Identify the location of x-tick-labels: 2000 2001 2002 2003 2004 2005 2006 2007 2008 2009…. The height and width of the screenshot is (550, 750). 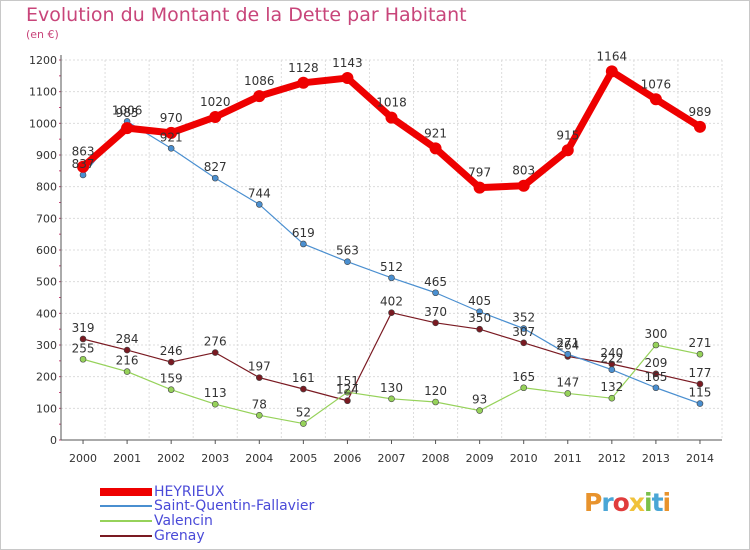
(391, 458).